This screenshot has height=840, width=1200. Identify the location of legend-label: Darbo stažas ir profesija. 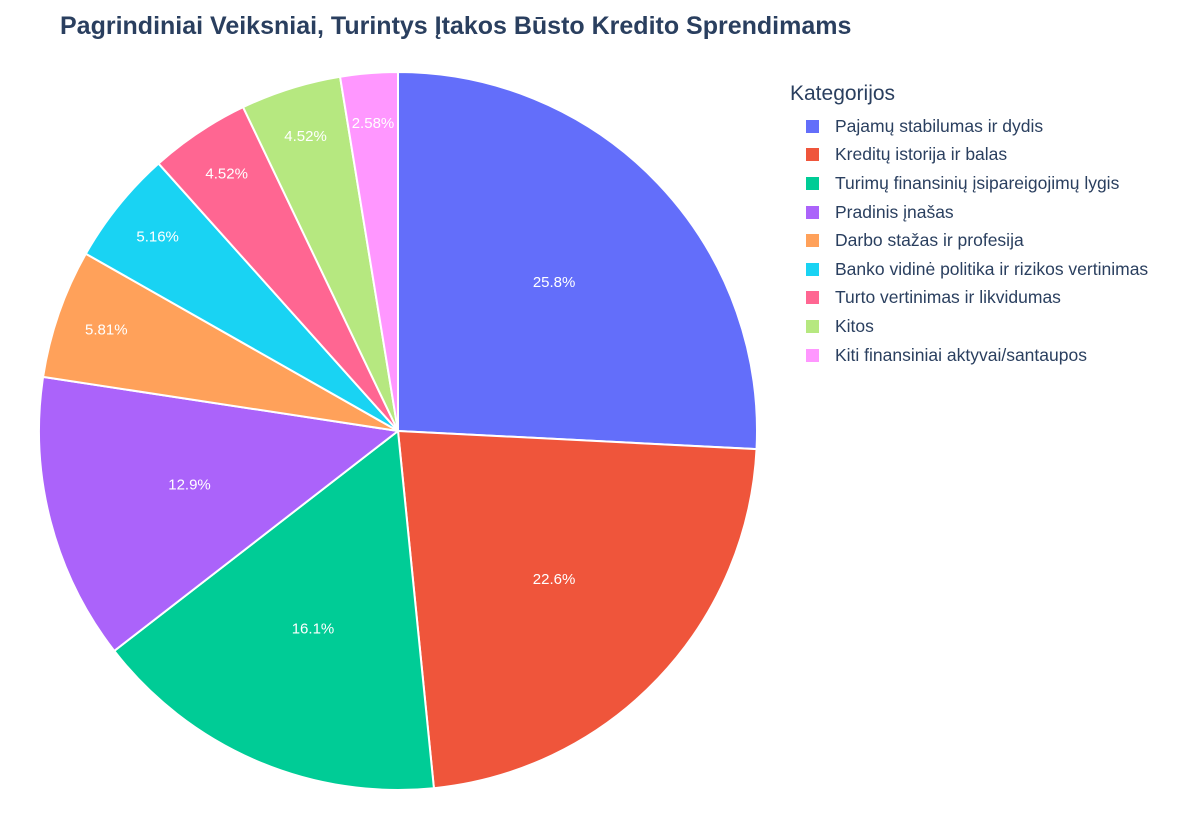
(929, 240).